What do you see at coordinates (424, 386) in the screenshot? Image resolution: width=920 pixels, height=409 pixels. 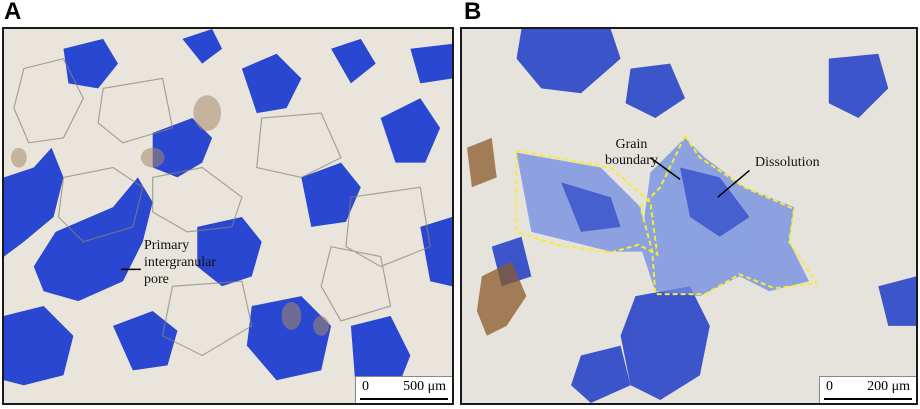 I see `scale-value-a: 500 μm` at bounding box center [424, 386].